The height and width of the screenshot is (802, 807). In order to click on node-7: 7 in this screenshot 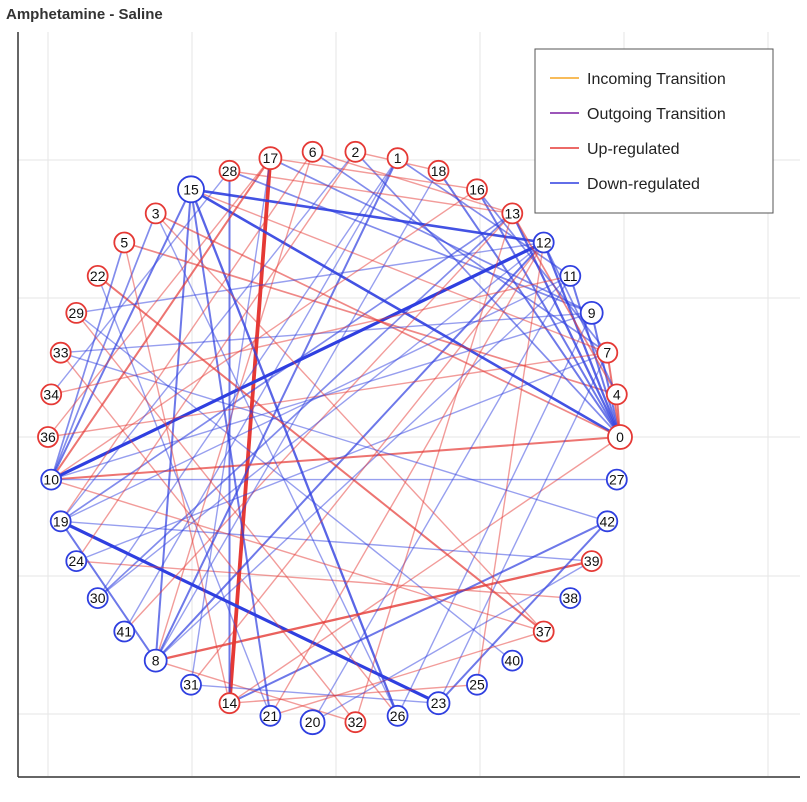, I will do `click(607, 352)`.